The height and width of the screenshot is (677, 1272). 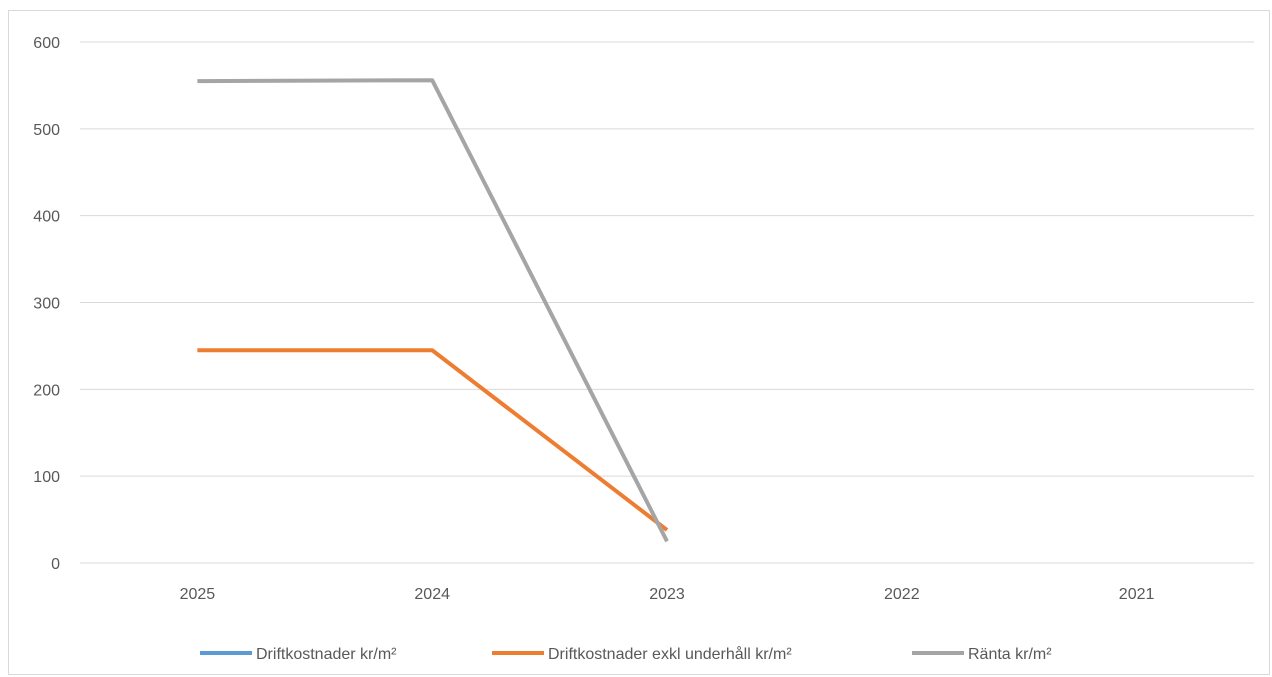 What do you see at coordinates (198, 594) in the screenshot?
I see `x-tick-label: 2025` at bounding box center [198, 594].